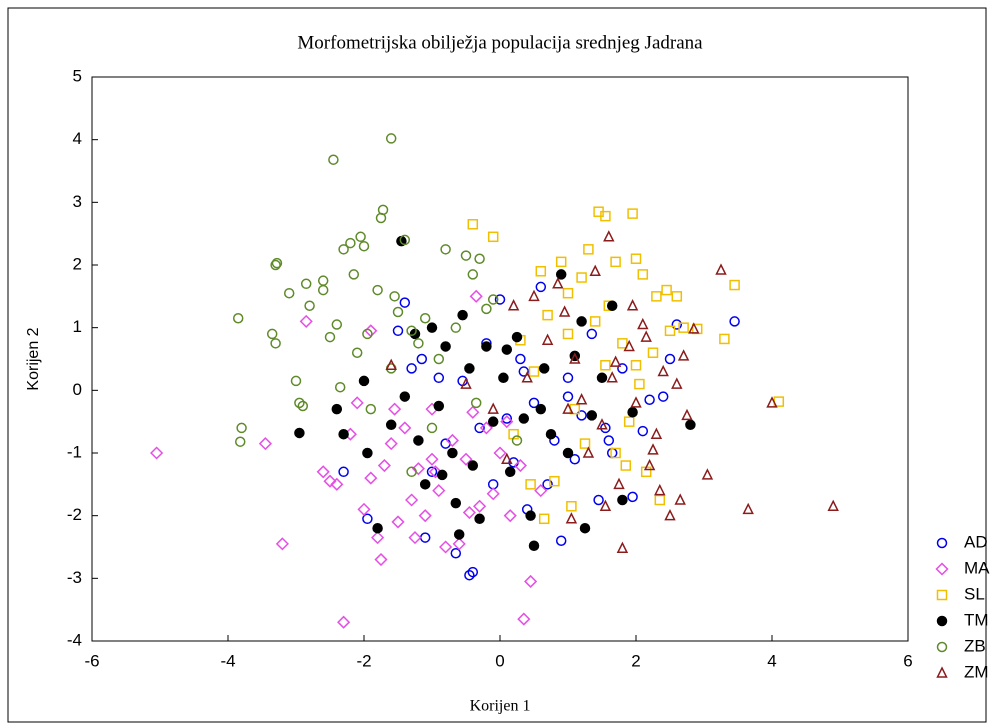  What do you see at coordinates (363, 660) in the screenshot?
I see `x-tick-label: -2` at bounding box center [363, 660].